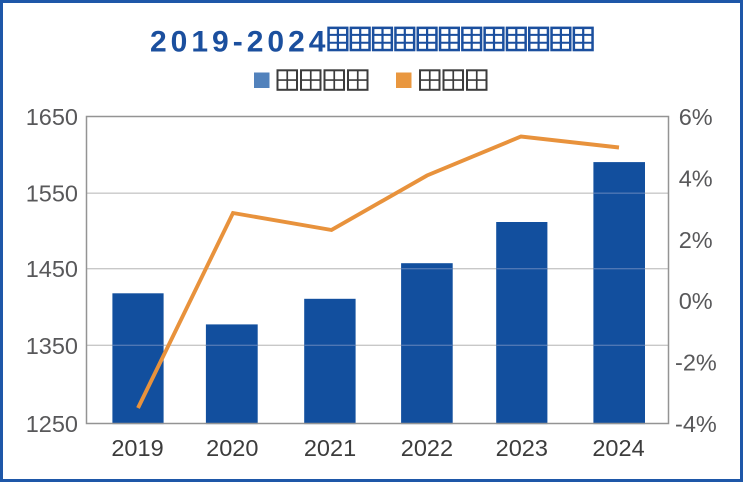 The image size is (743, 487). Describe the element at coordinates (52, 194) in the screenshot. I see `svg-text: 1550` at that location.